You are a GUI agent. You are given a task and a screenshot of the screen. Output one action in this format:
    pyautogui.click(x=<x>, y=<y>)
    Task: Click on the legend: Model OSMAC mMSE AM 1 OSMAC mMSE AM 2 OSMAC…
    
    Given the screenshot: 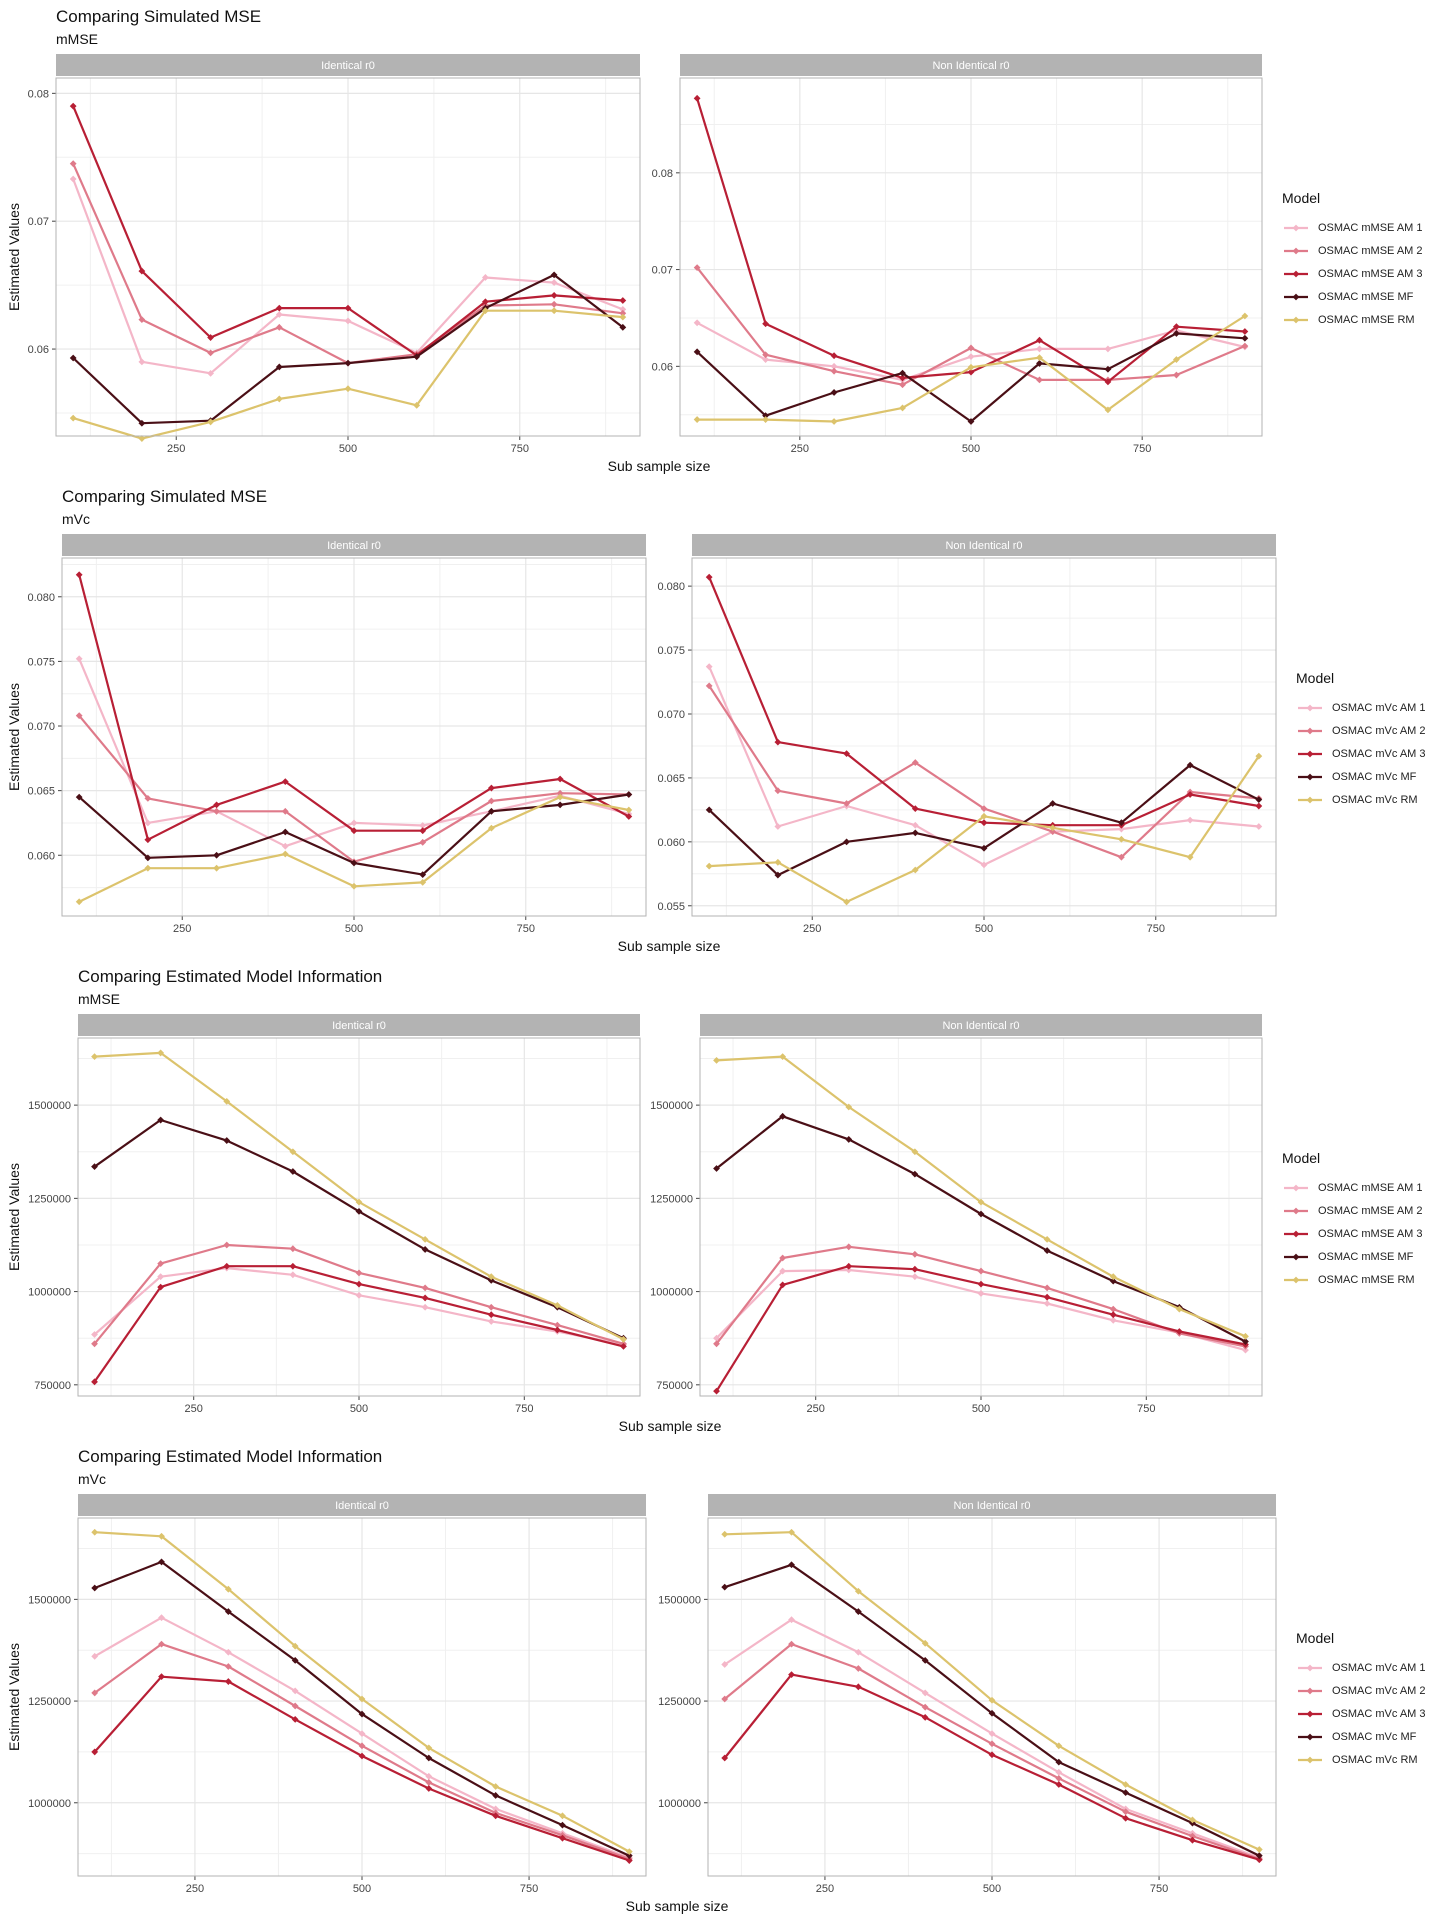 What is the action you would take?
    pyautogui.click(x=1352, y=260)
    